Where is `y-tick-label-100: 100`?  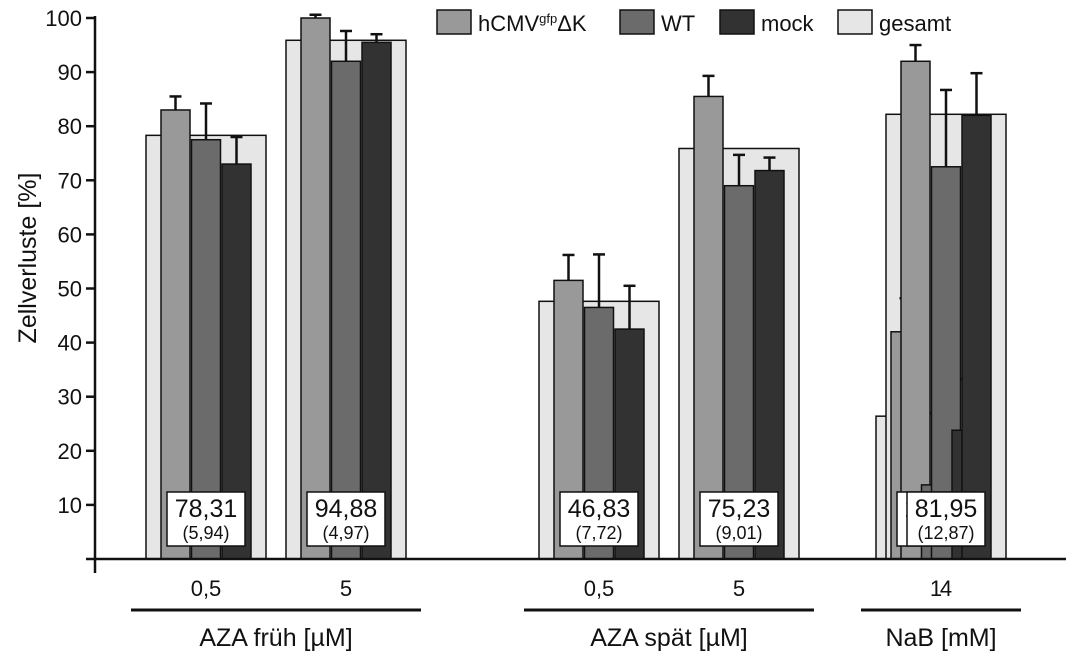 y-tick-label-100: 100 is located at coordinates (63, 18).